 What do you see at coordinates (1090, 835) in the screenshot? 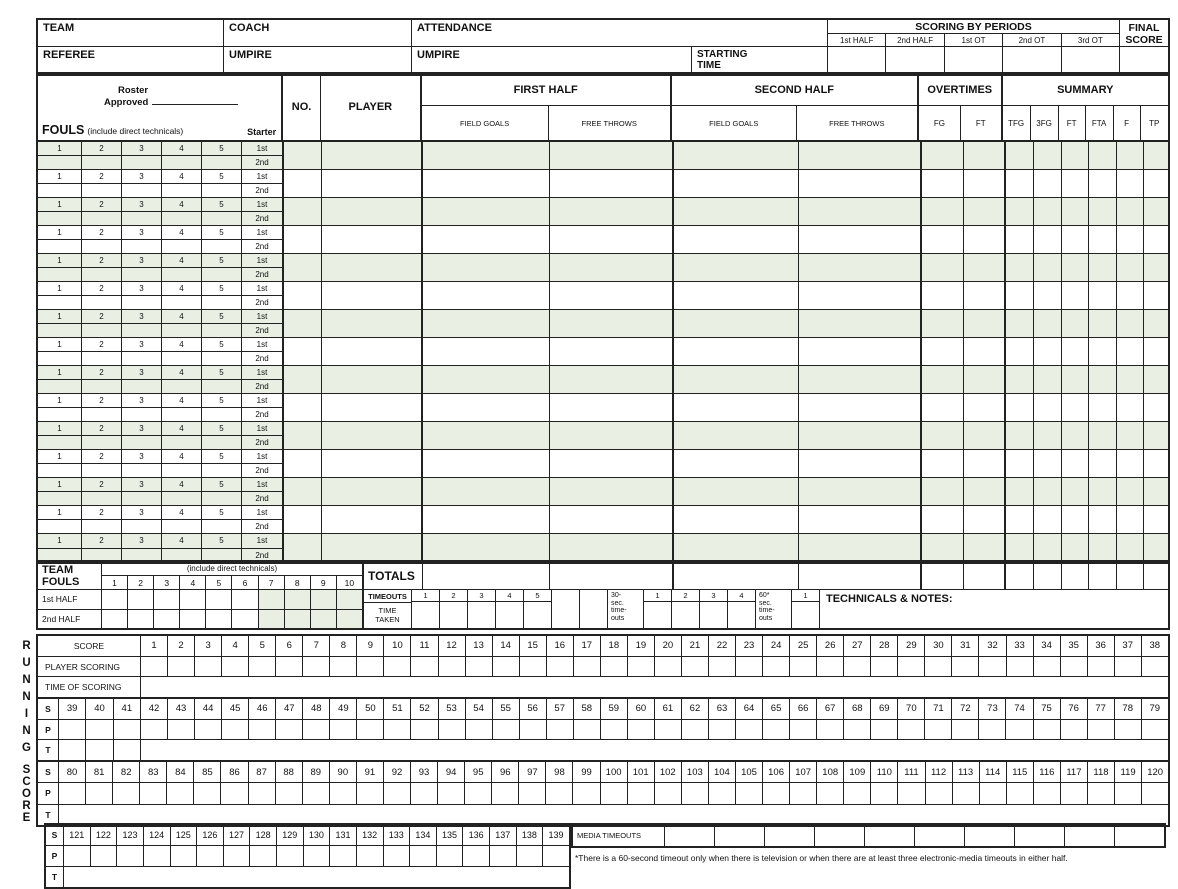
I see `media-timeout-cell` at bounding box center [1090, 835].